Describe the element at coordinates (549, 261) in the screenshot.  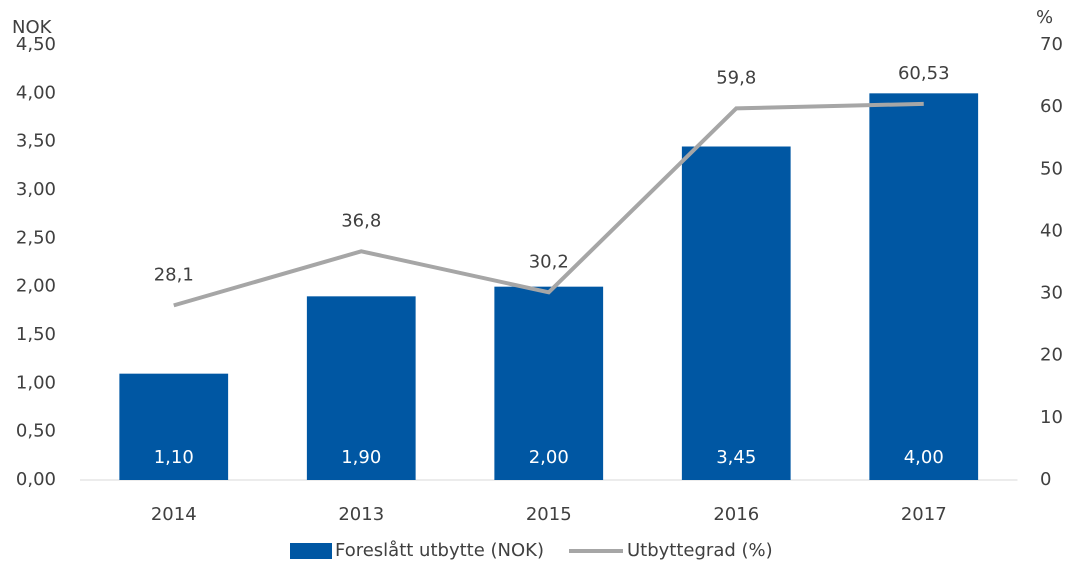
I see `line-value-label: 30,2` at that location.